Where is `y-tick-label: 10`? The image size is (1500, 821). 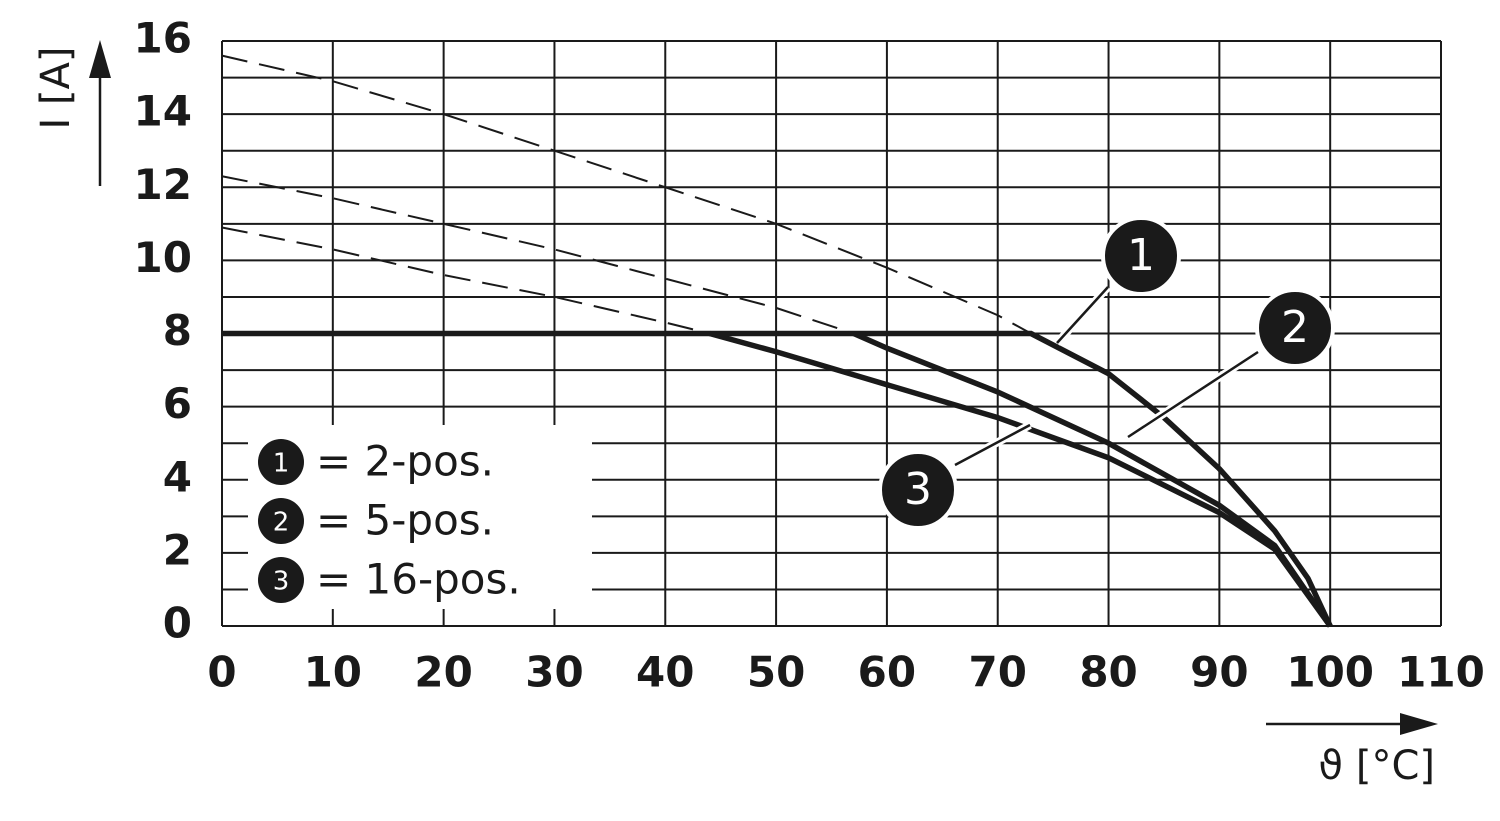
y-tick-label: 10 is located at coordinates (163, 257).